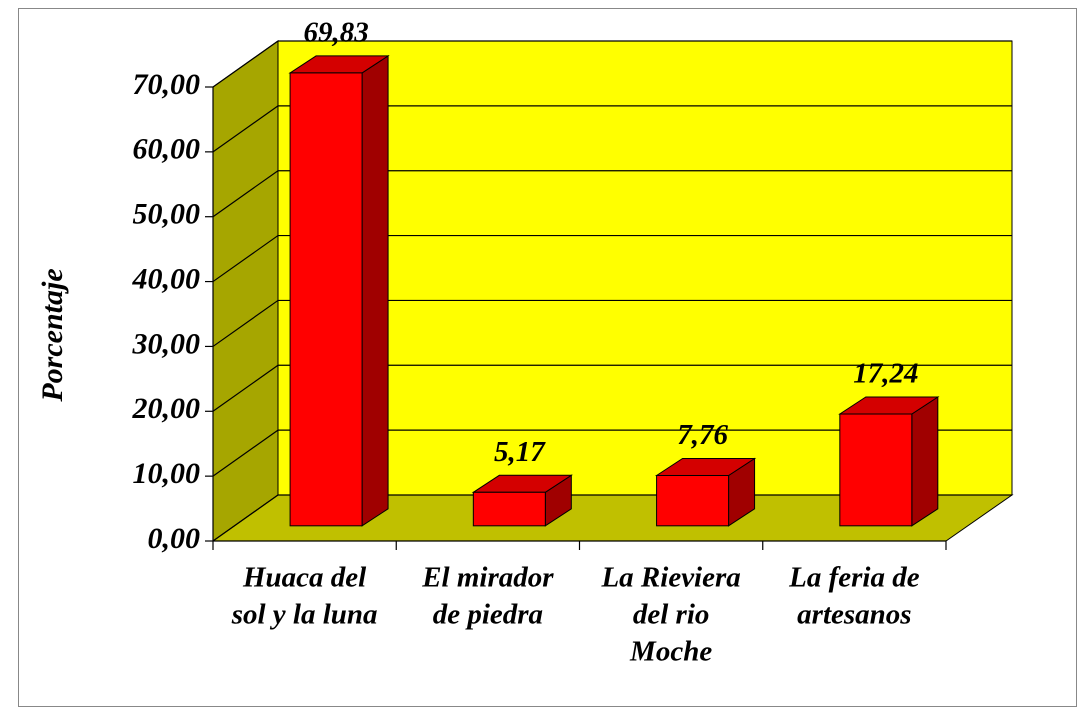 The image size is (1077, 708). Describe the element at coordinates (670, 652) in the screenshot. I see `x-tick-label: Moche` at that location.